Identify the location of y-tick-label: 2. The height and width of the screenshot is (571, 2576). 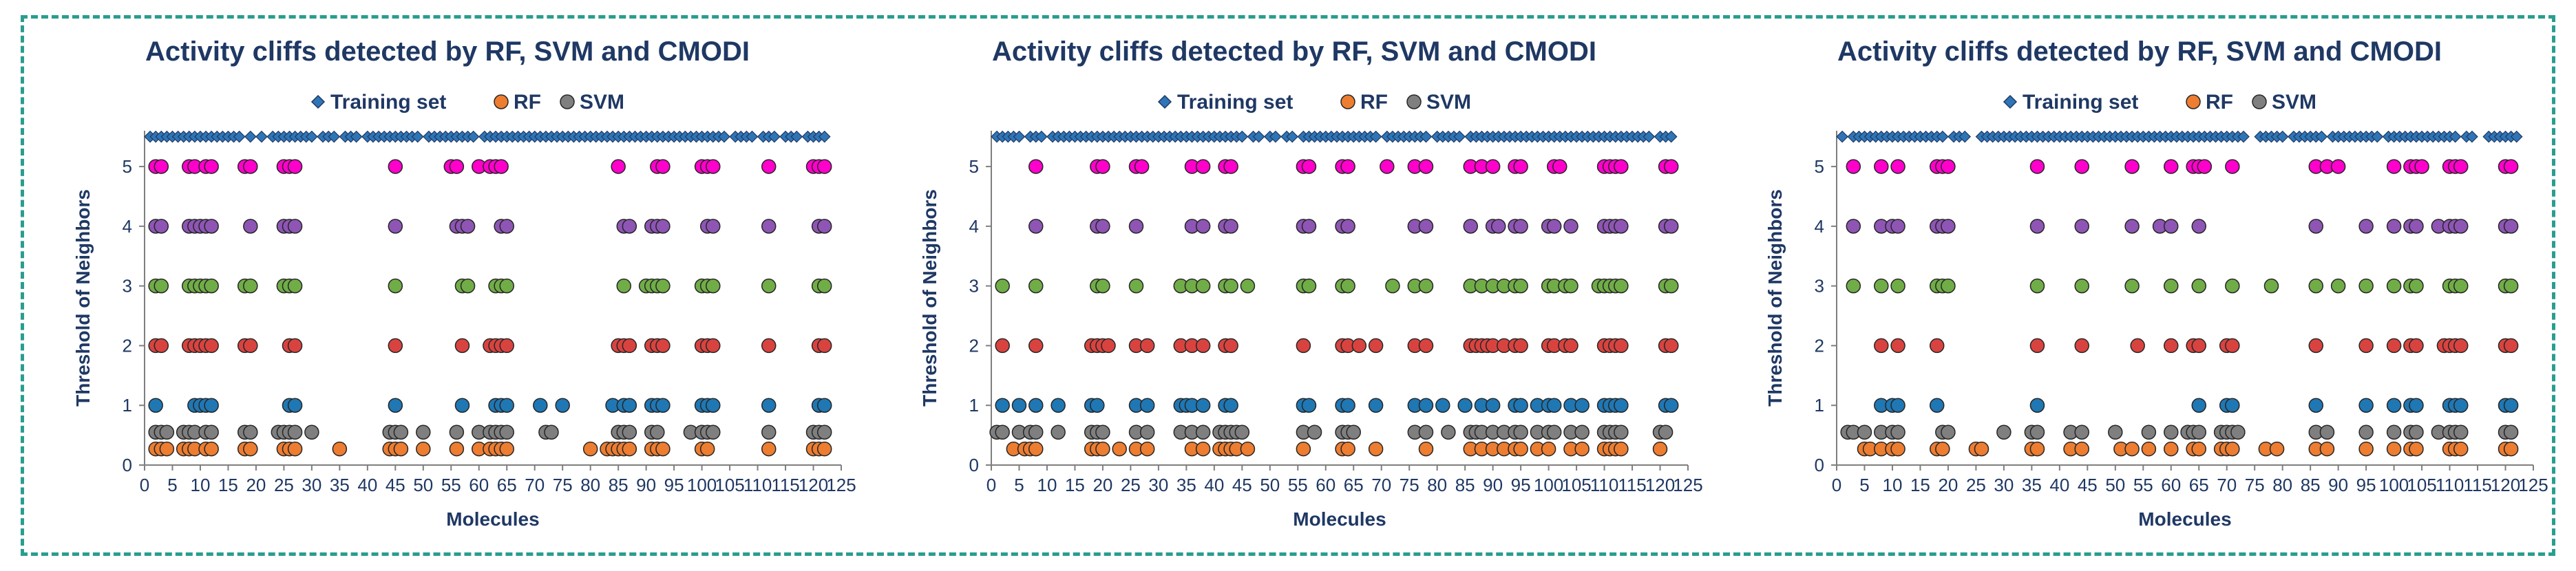
(1820, 345).